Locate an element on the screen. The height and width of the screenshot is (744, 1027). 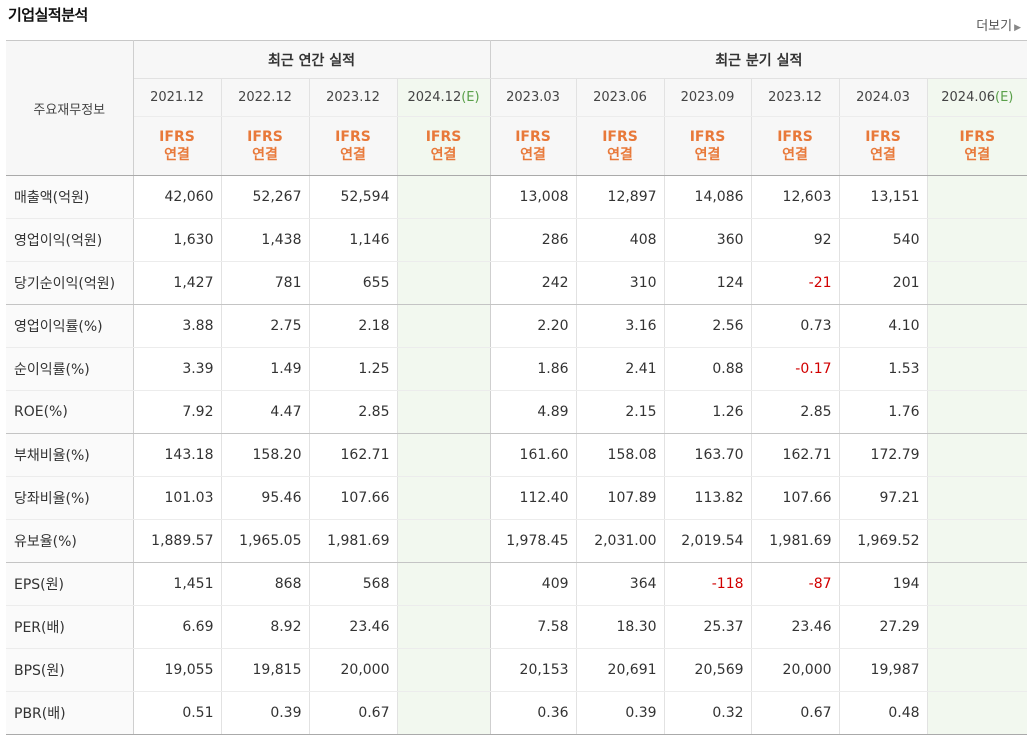
period-header: 2024.06(E) is located at coordinates (977, 97).